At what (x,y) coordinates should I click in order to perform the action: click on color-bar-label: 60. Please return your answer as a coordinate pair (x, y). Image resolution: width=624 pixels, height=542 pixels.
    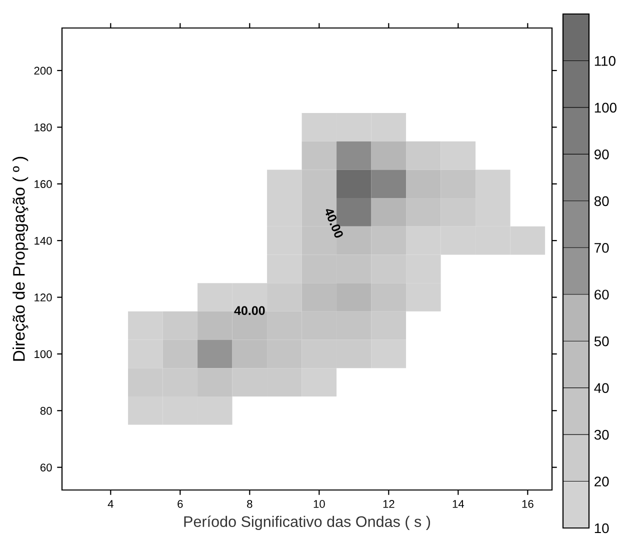
    Looking at the image, I should click on (601, 295).